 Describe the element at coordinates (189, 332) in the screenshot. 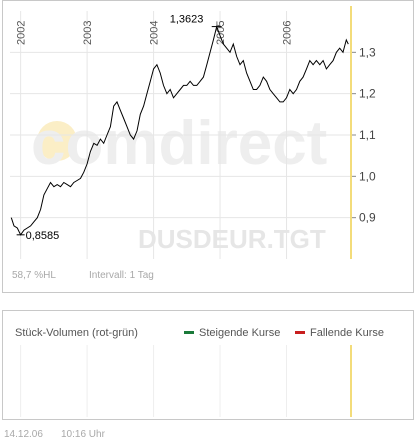

I see `legend-rising-swatch` at that location.